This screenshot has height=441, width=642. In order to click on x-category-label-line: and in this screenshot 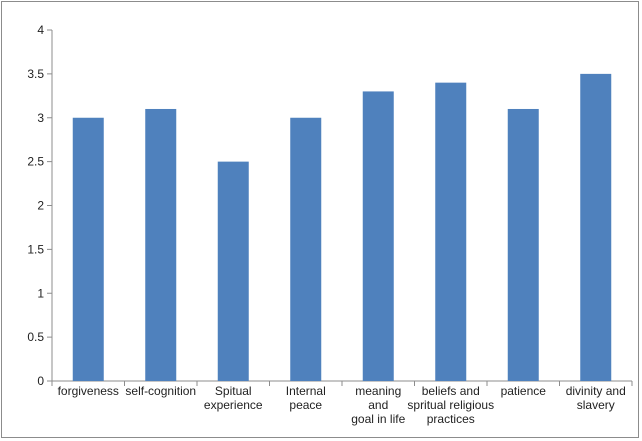, I will do `click(378, 405)`.